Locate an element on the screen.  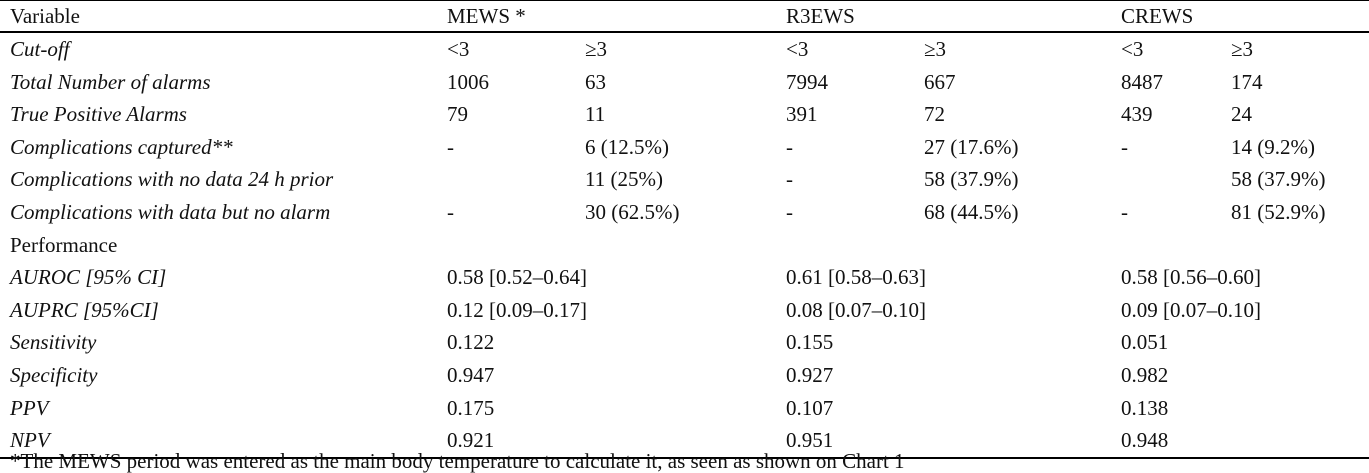
table-cell: 667 is located at coordinates (940, 81).